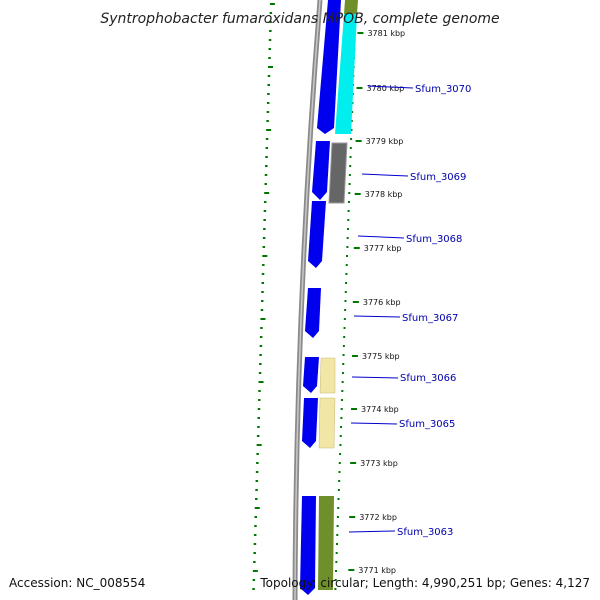 The image size is (600, 600). I want to click on gene-label-sfum-3066: Sfum_3066, so click(428, 378).